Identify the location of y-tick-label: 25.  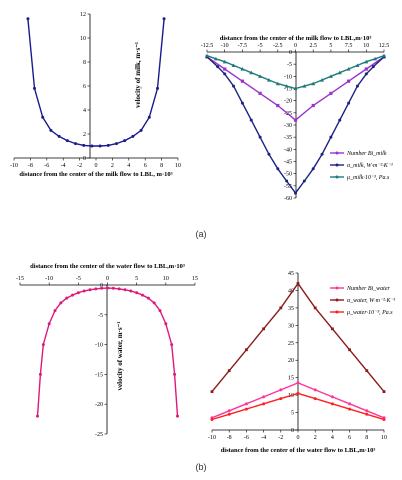
(291, 344).